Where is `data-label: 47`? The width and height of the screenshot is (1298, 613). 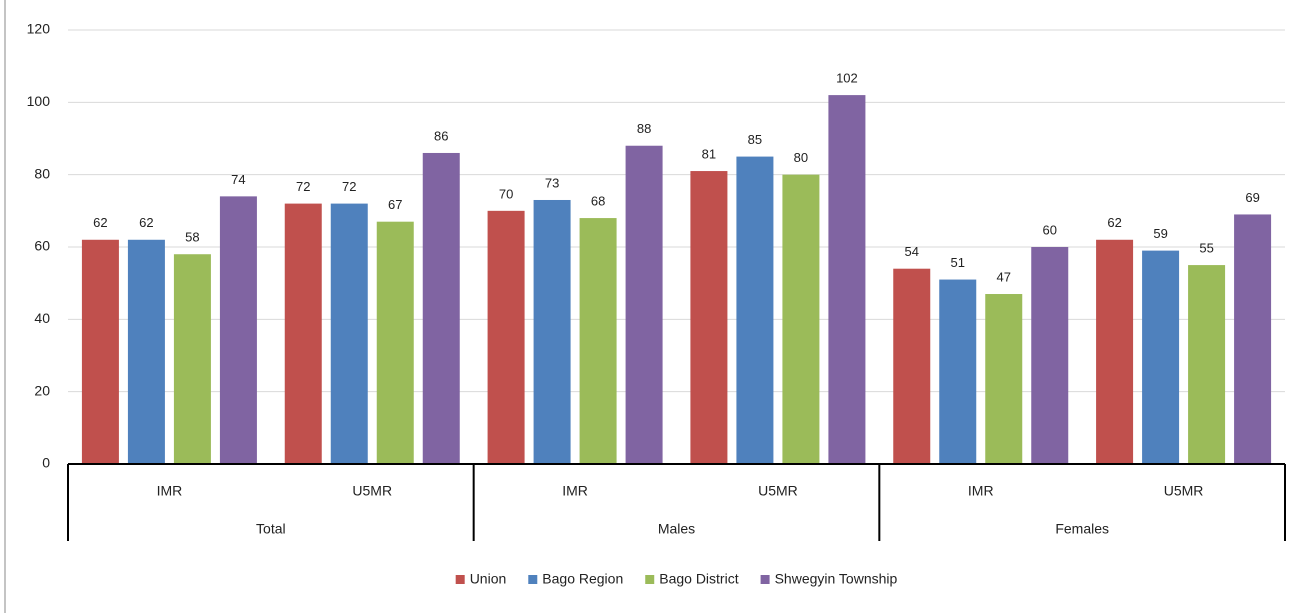
data-label: 47 is located at coordinates (1004, 276).